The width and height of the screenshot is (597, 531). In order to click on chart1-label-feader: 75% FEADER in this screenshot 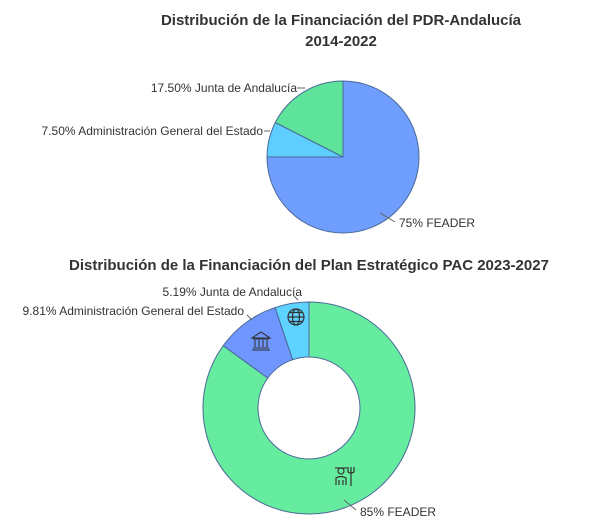, I will do `click(437, 223)`.